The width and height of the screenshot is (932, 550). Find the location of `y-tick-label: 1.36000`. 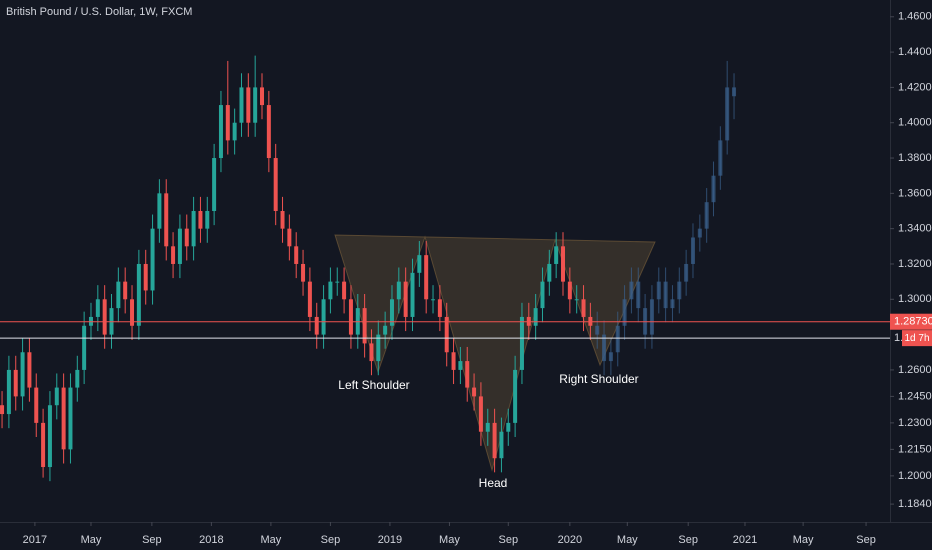

y-tick-label: 1.36000 is located at coordinates (915, 193).